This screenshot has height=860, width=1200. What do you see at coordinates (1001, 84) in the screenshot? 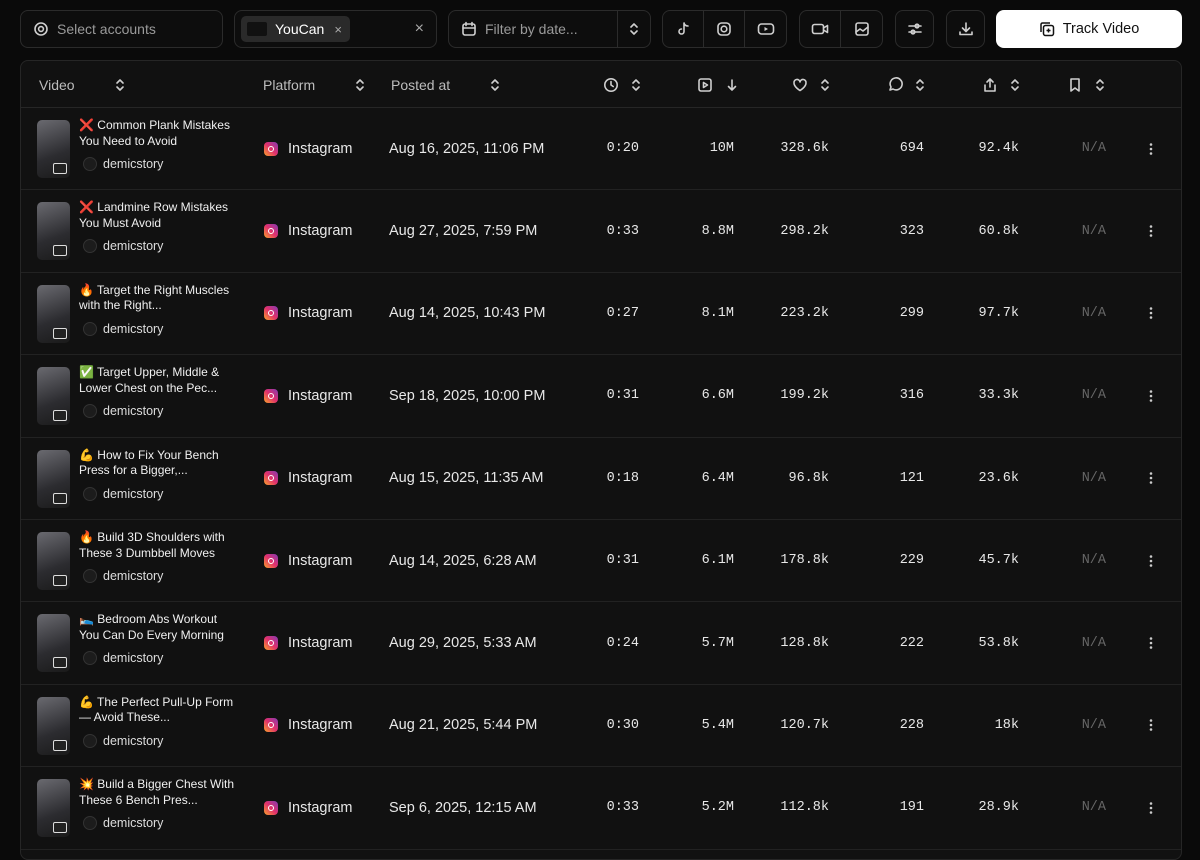
I see `header-shares` at bounding box center [1001, 84].